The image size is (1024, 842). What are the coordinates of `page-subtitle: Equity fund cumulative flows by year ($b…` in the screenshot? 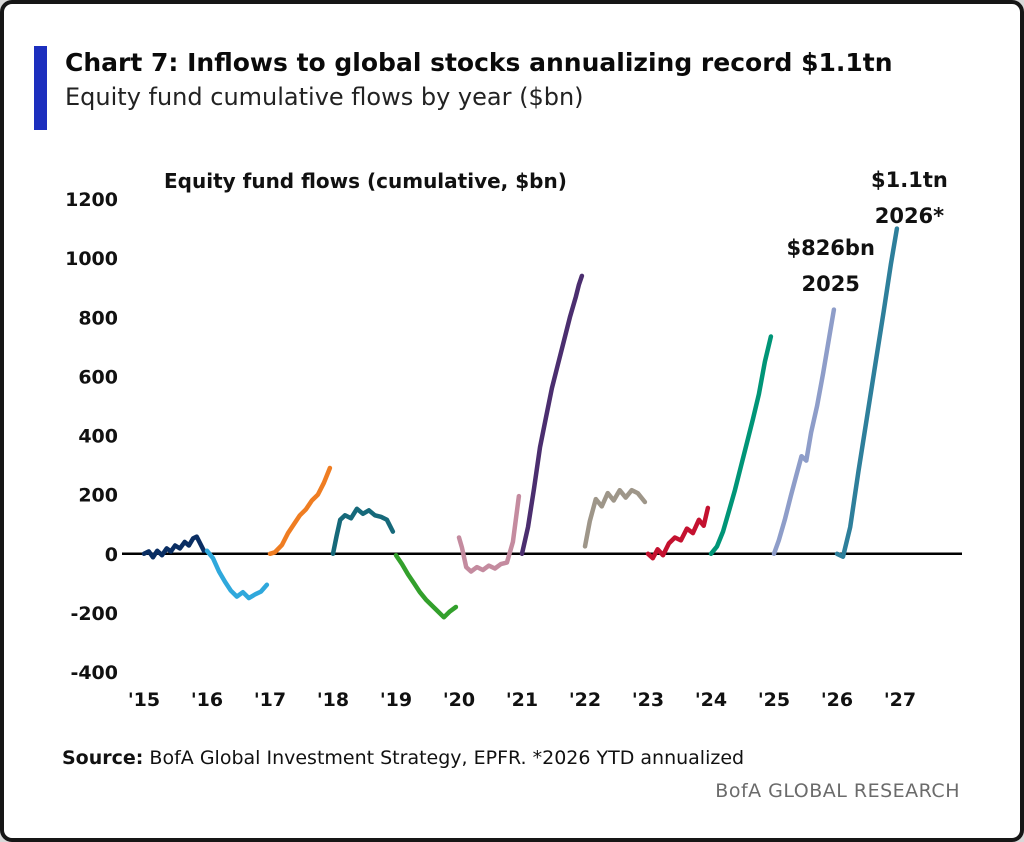 It's located at (324, 96).